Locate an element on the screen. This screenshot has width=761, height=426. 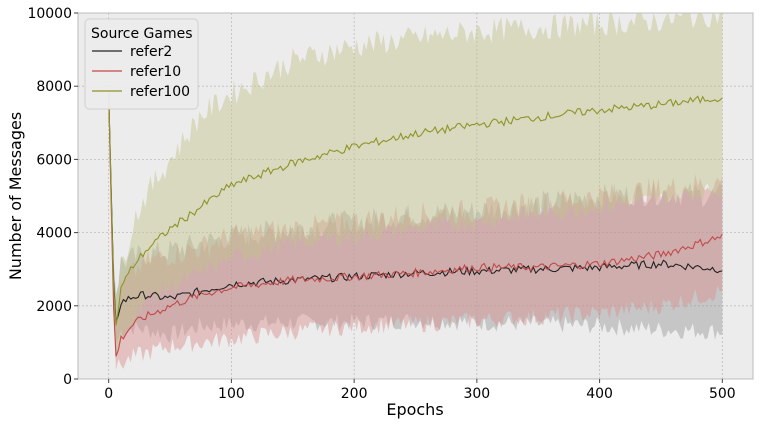
x-tick-label: 100 is located at coordinates (231, 394).